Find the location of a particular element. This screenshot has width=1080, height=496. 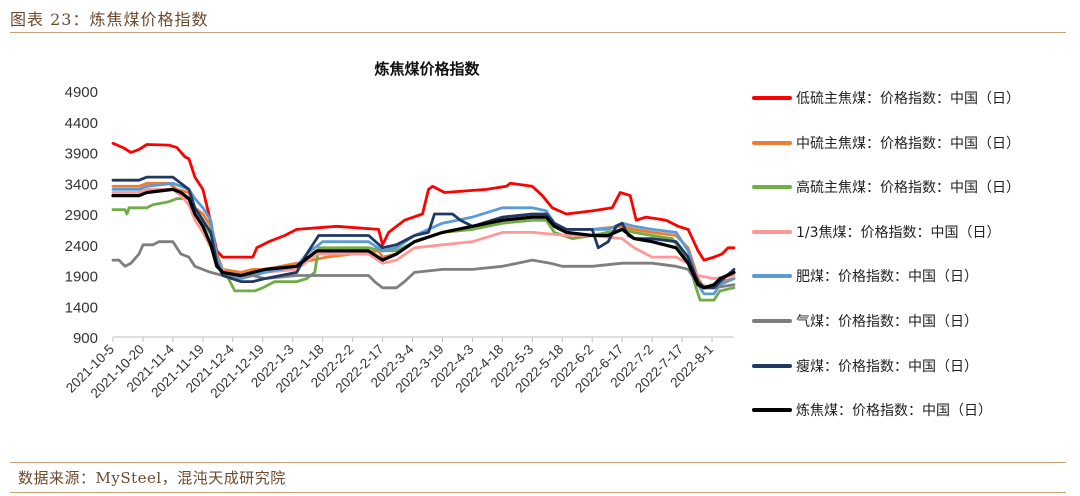

legend-label: 1/3焦煤：价格指数：中国（日） is located at coordinates (898, 232).